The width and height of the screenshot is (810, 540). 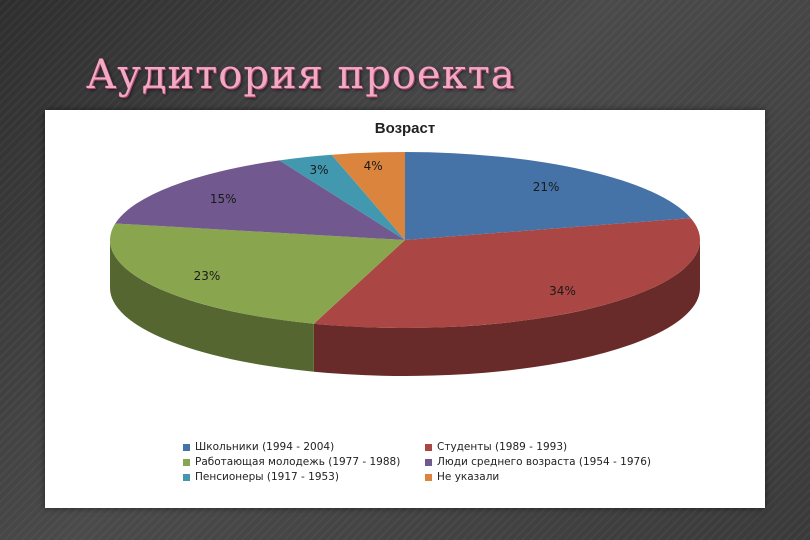 What do you see at coordinates (502, 447) in the screenshot?
I see `legend-label-1: Студенты (1989 - 1993)` at bounding box center [502, 447].